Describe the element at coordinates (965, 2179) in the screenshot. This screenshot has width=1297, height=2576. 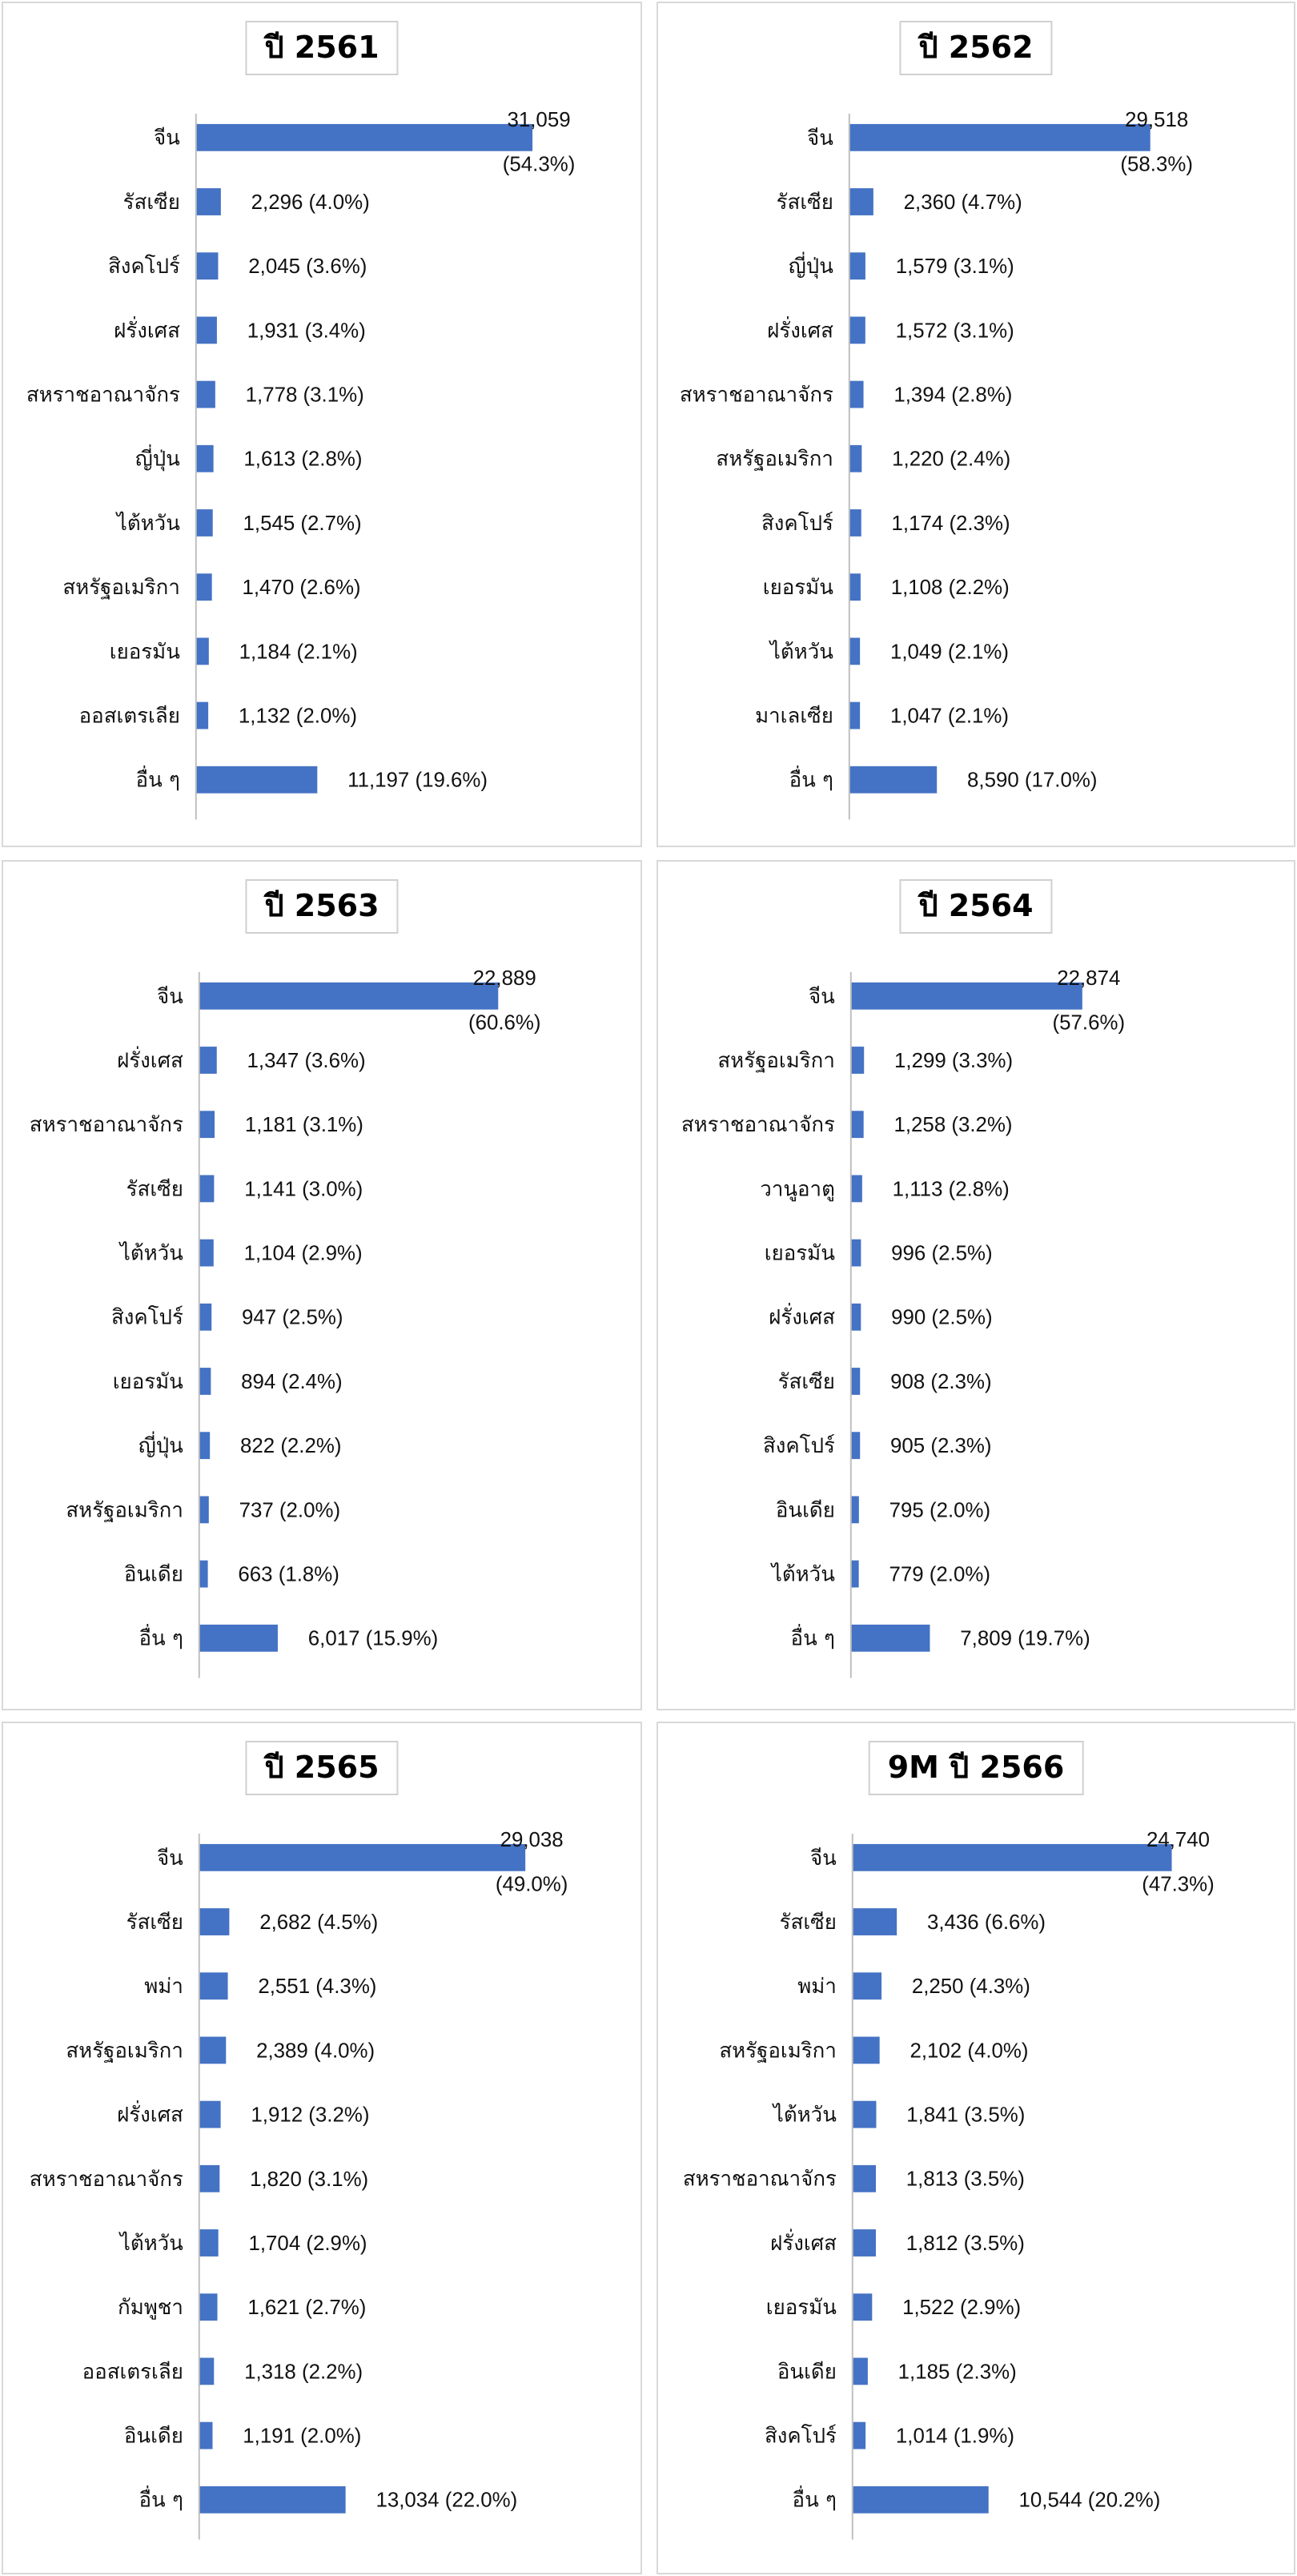
I see `data-label: 1,813 (3.5%)` at that location.